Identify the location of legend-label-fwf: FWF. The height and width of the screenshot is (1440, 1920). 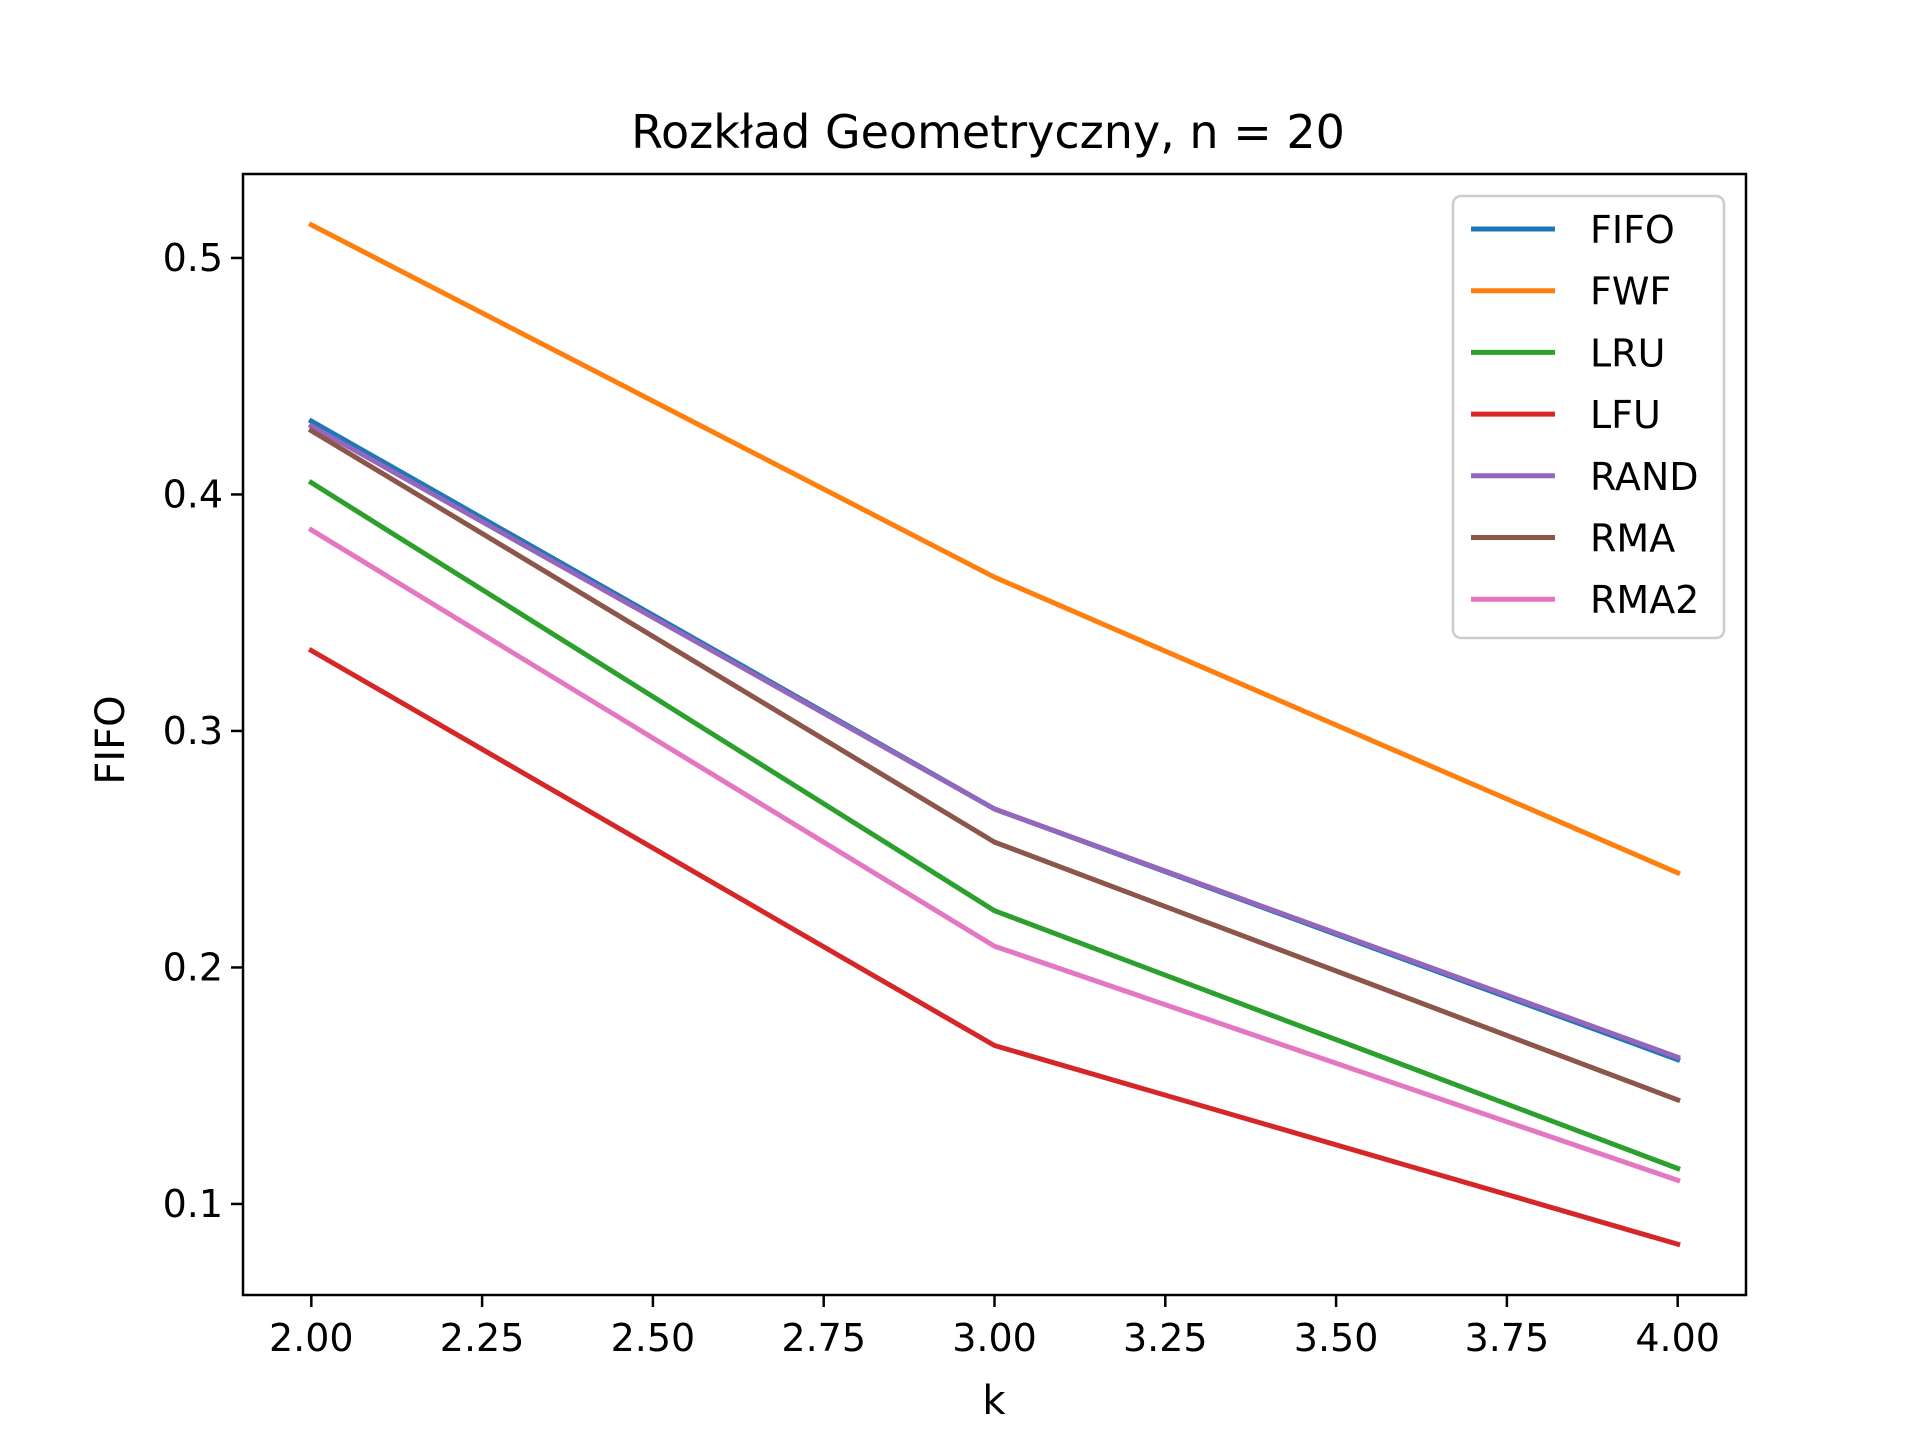
(1630, 292).